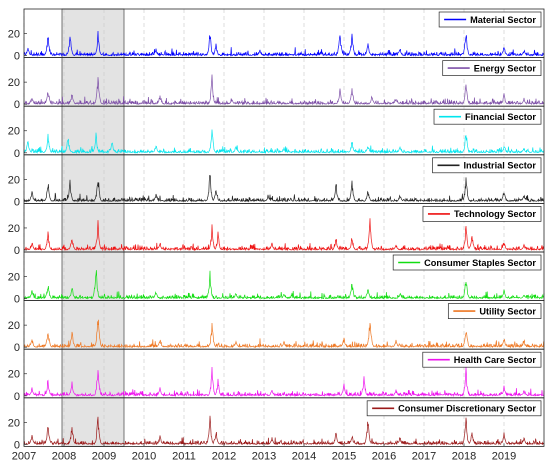 Image resolution: width=550 pixels, height=471 pixels. What do you see at coordinates (467, 409) in the screenshot?
I see `legend-label: Consumer Discretionary Sector` at bounding box center [467, 409].